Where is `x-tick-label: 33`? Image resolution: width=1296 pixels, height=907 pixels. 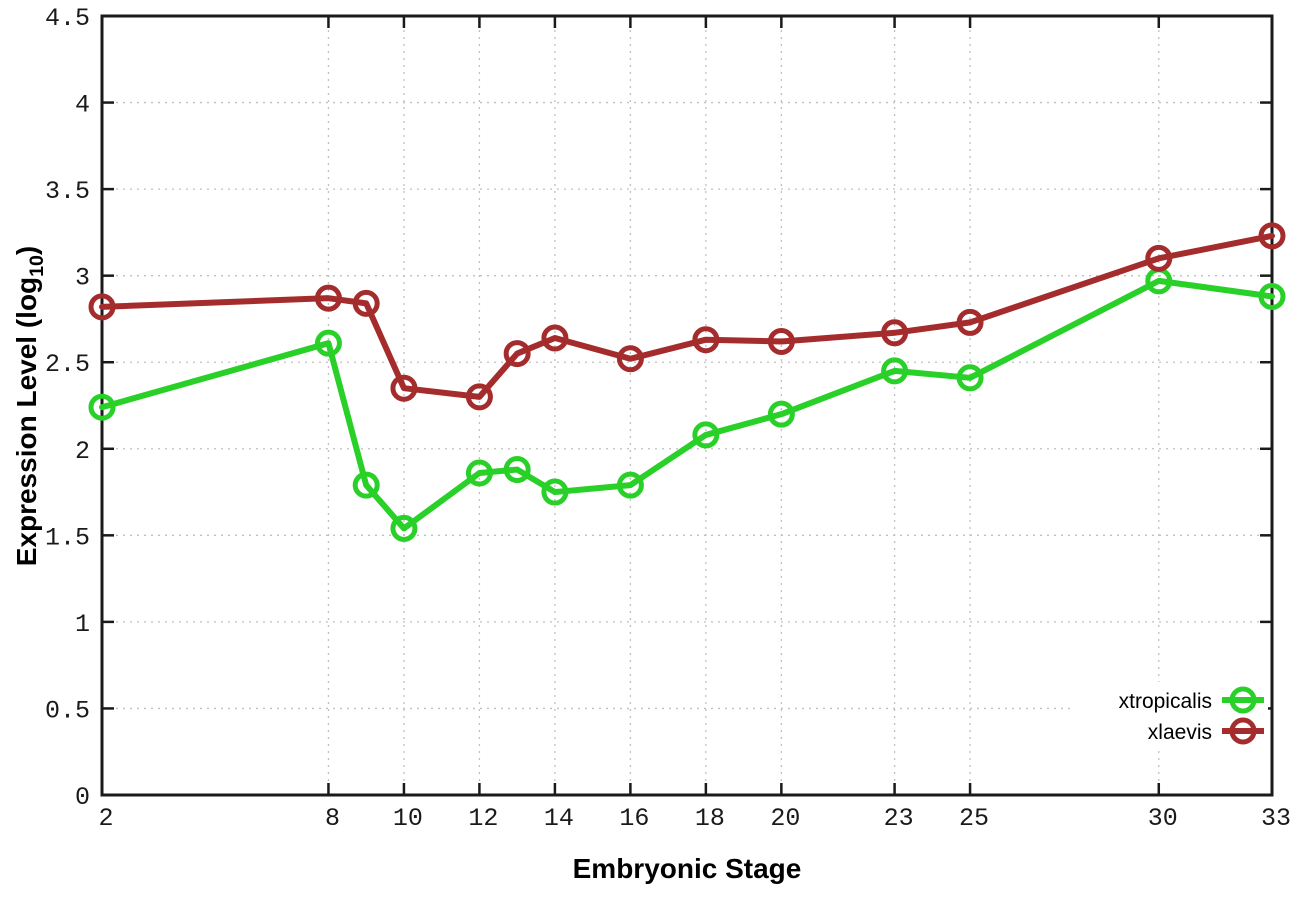 x-tick-label: 33 is located at coordinates (1276, 818).